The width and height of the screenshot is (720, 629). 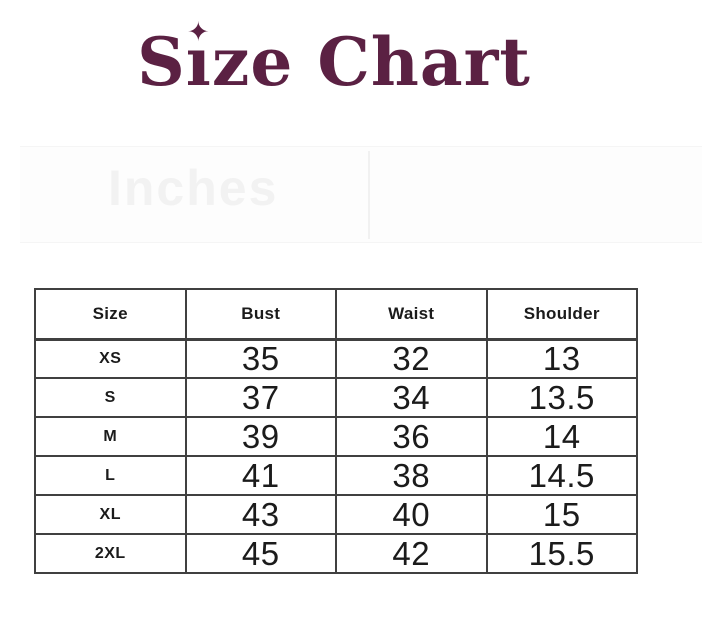 What do you see at coordinates (561, 514) in the screenshot?
I see `shoulder-cell: 15` at bounding box center [561, 514].